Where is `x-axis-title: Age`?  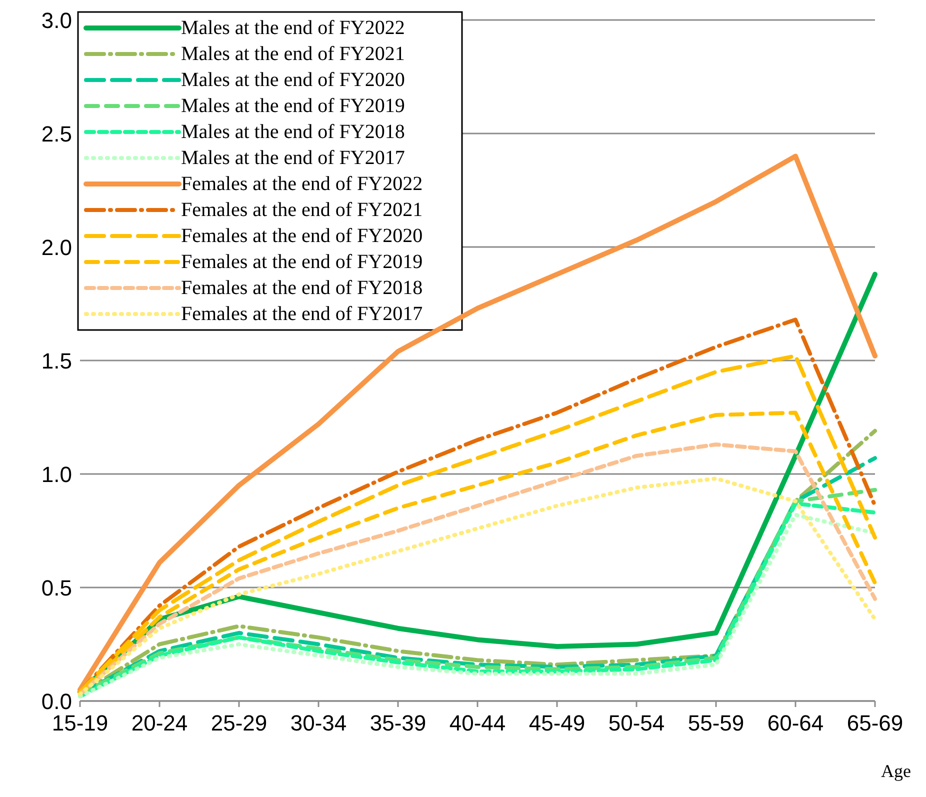 x-axis-title: Age is located at coordinates (896, 771).